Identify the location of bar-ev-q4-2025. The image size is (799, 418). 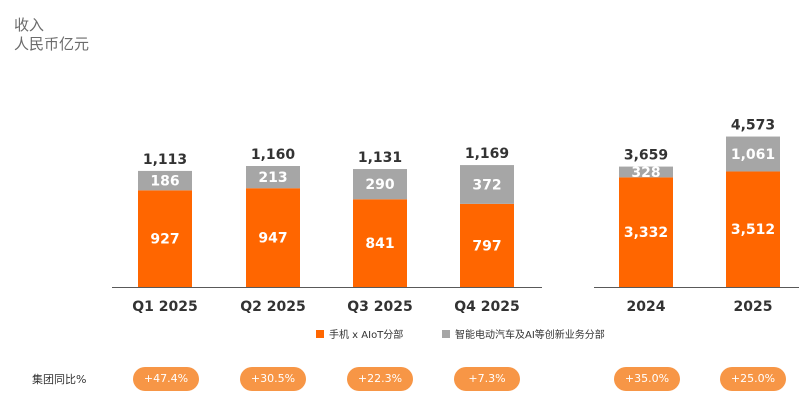
(487, 184).